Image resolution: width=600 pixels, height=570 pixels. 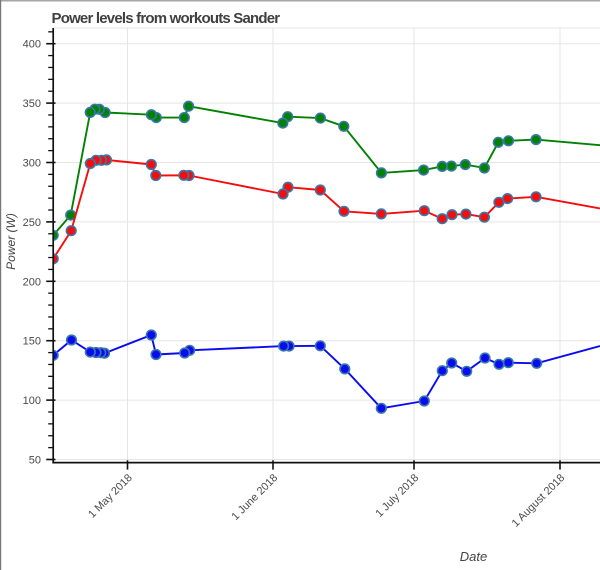 What do you see at coordinates (32, 282) in the screenshot?
I see `svg-text: 200` at bounding box center [32, 282].